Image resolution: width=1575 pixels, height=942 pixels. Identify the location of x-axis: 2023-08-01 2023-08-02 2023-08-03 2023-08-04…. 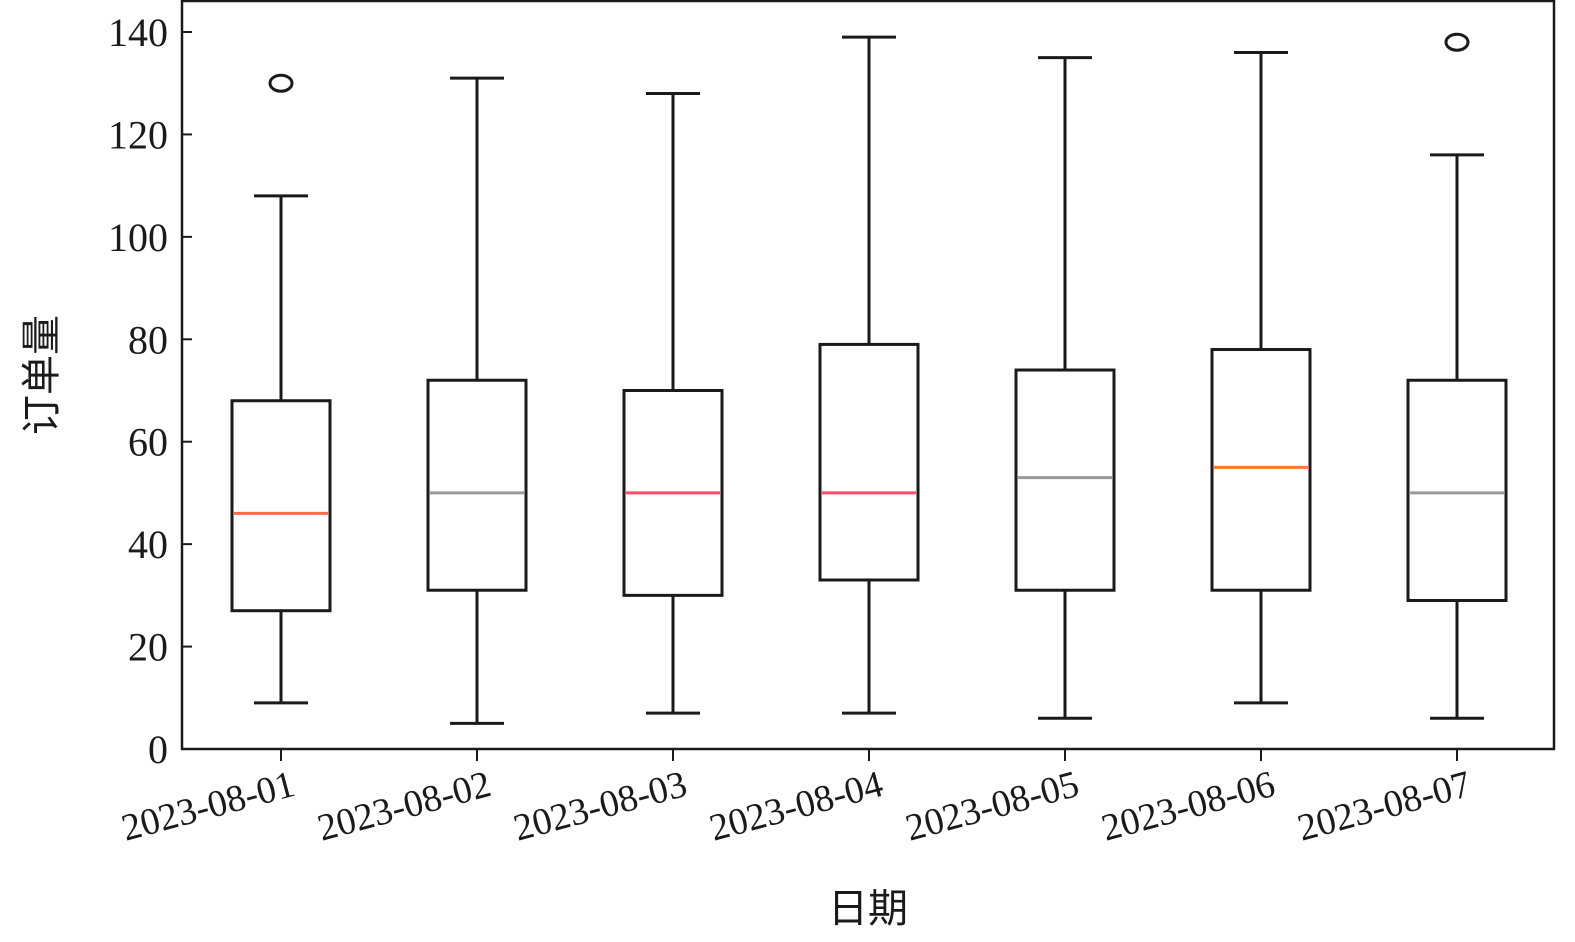
(796, 799).